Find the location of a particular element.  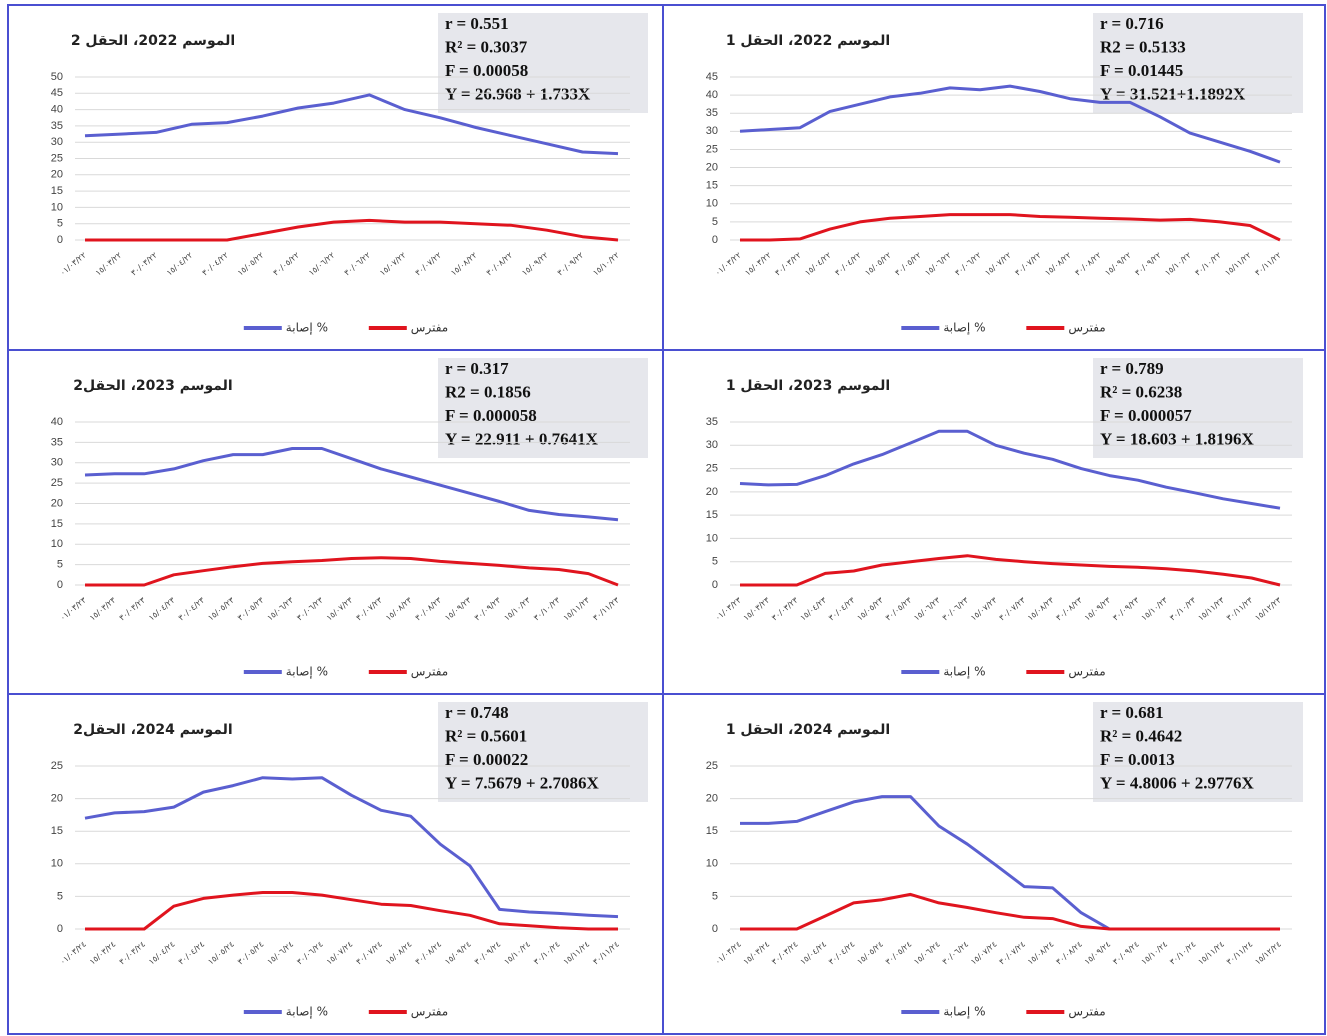

x-tick-label: ٣٠/٠٤/٢٢ is located at coordinates (215, 264).